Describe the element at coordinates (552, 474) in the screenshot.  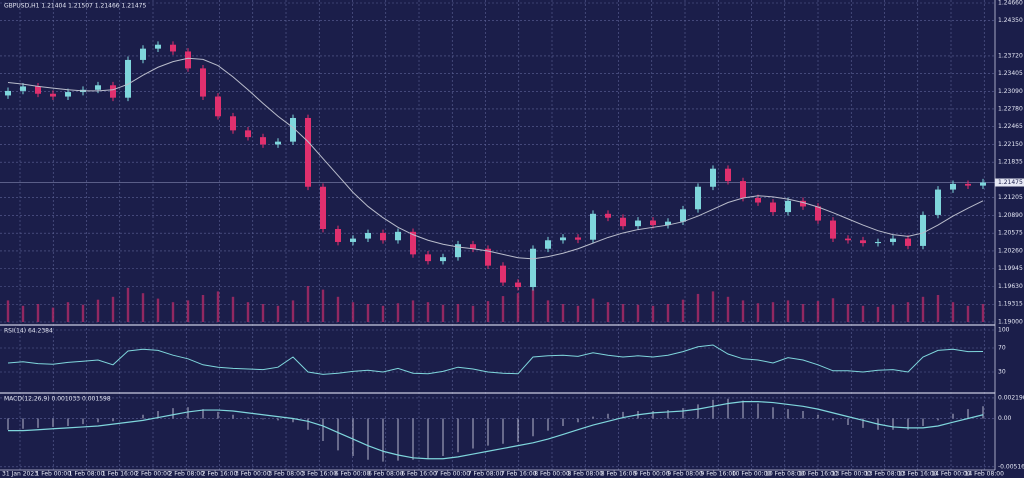
I see `x-tick-label: 8 Feb 00:00` at that location.